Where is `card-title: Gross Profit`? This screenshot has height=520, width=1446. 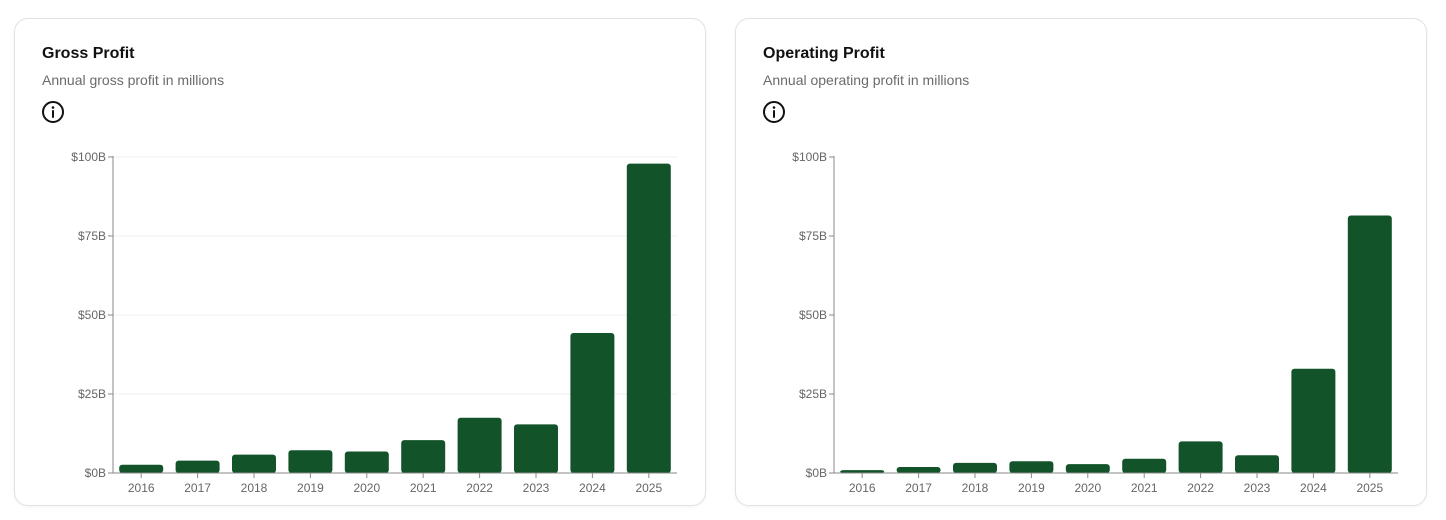
card-title: Gross Profit is located at coordinates (88, 53).